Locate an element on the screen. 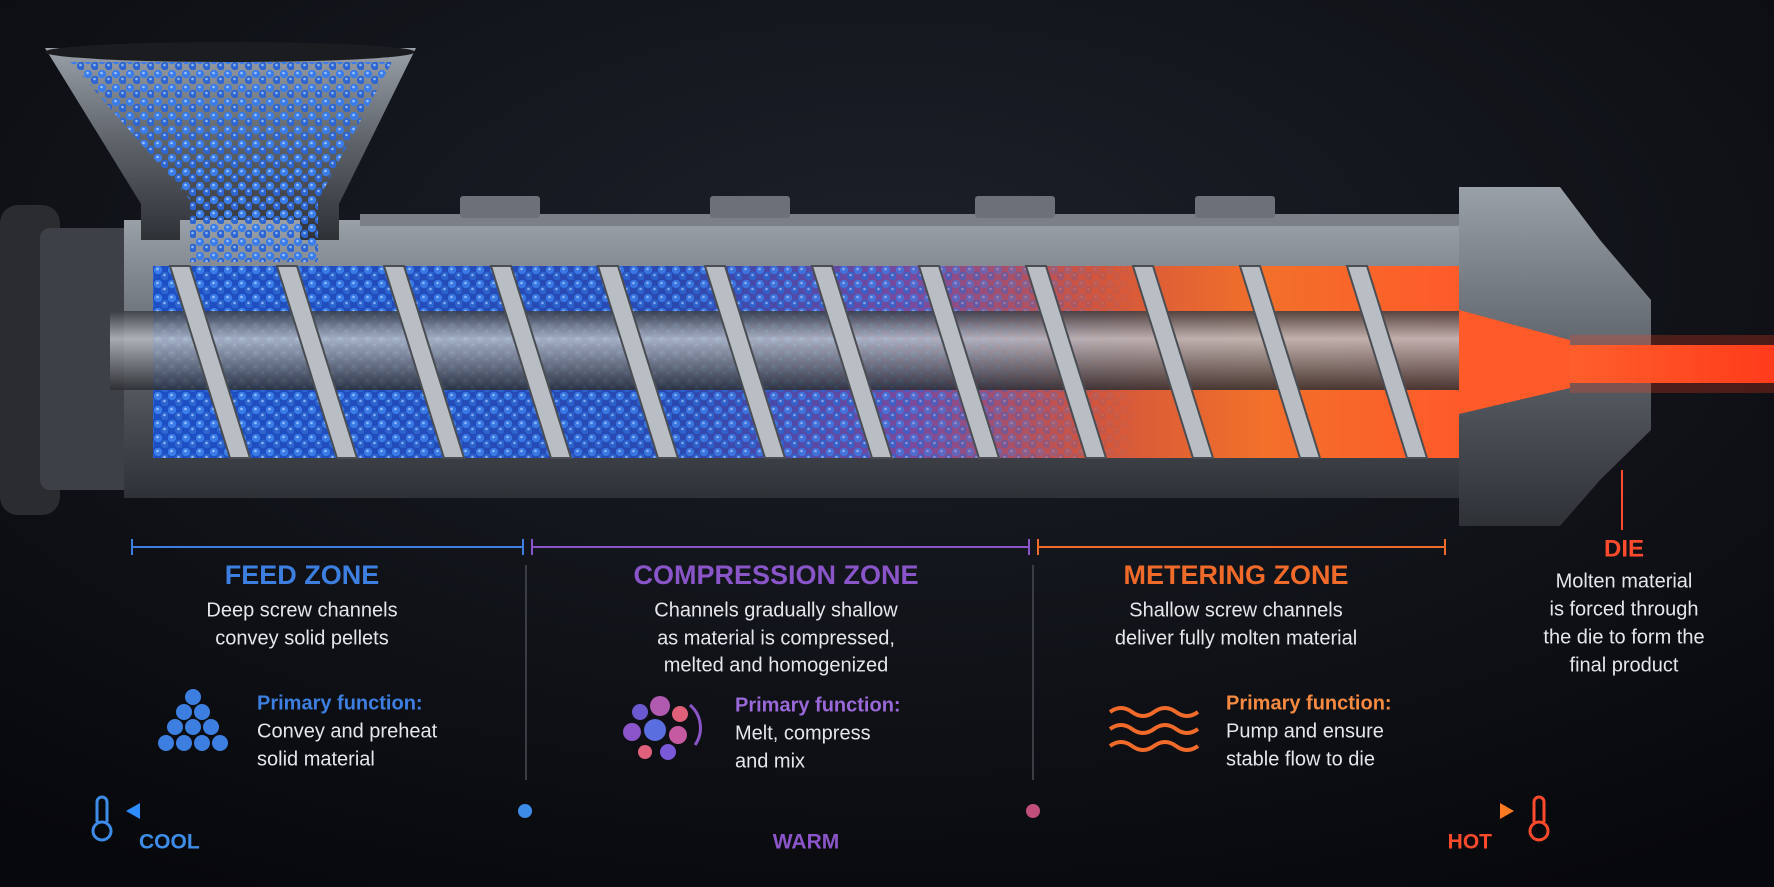 This screenshot has width=1774, height=887. drive-housing is located at coordinates (87, 359).